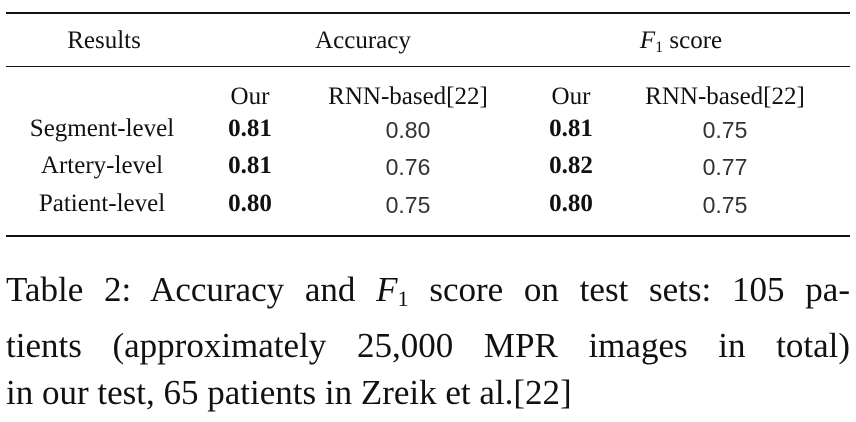 The image size is (856, 422). What do you see at coordinates (647, 40) in the screenshot?
I see `f1-variable: F` at bounding box center [647, 40].